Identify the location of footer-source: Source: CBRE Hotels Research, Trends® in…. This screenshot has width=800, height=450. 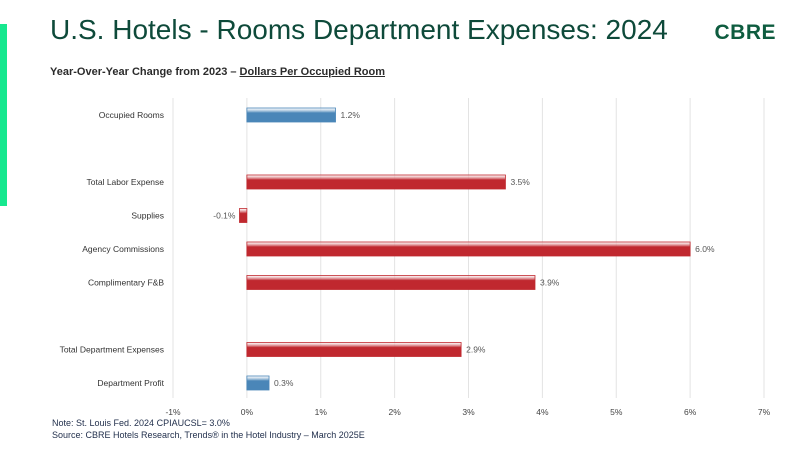
(208, 435).